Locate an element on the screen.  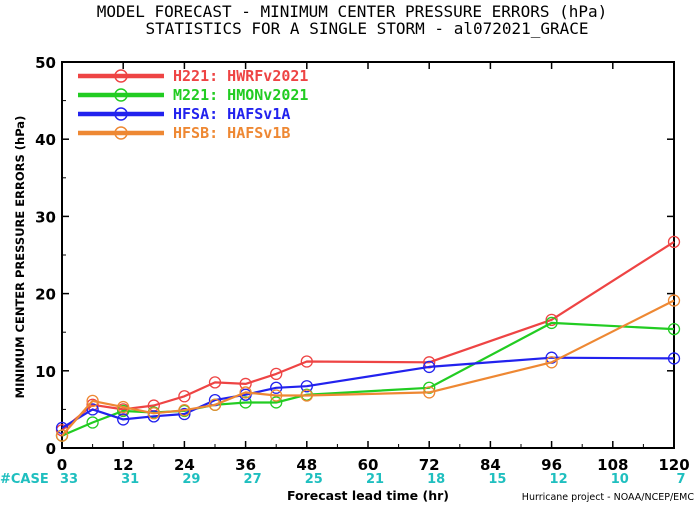
x-axis-label: Forecast lead time (hr) is located at coordinates (368, 495).